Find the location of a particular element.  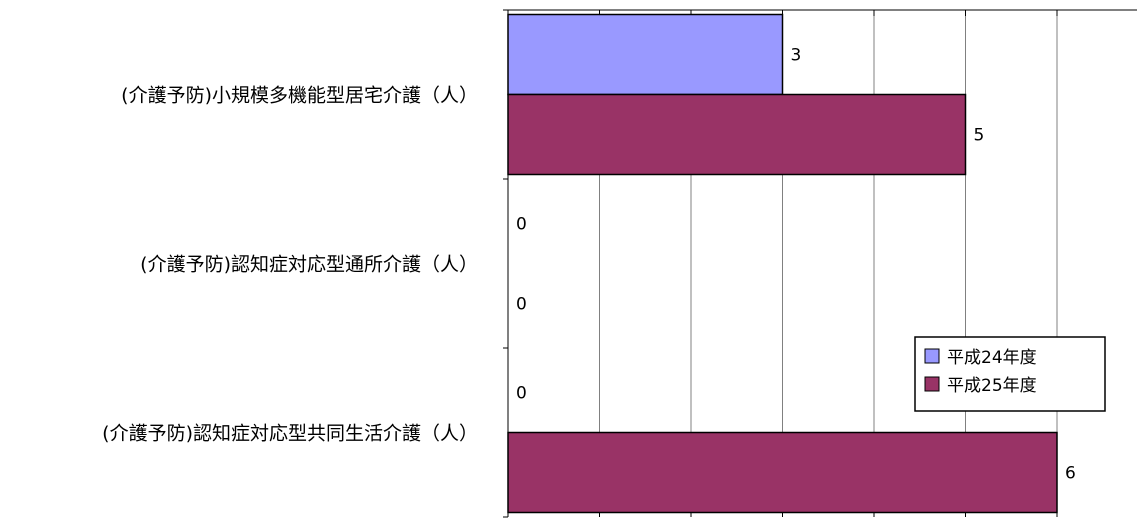

legend-box is located at coordinates (1010, 374).